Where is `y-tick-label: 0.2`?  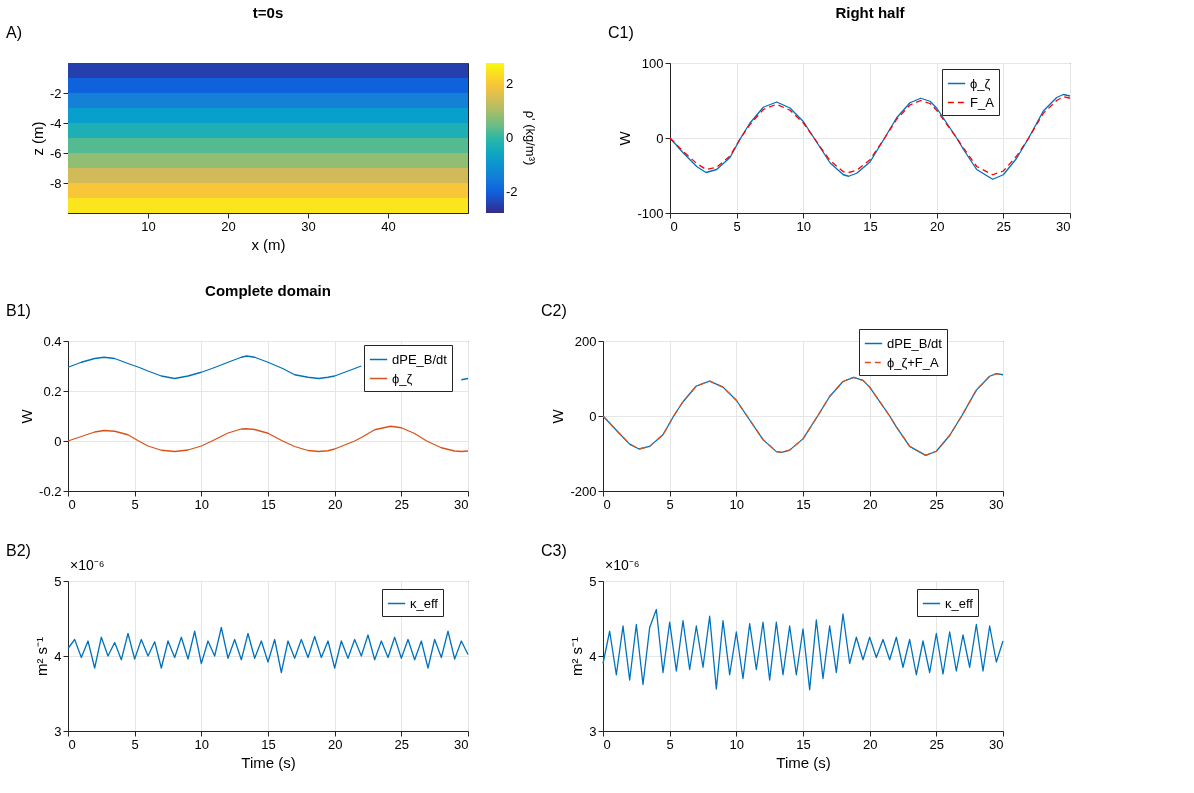
y-tick-label: 0.2 is located at coordinates (52, 391).